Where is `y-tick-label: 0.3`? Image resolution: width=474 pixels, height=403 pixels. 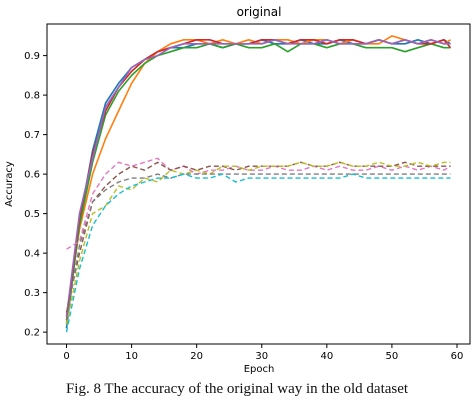
y-tick-label: 0.3 is located at coordinates (32, 293).